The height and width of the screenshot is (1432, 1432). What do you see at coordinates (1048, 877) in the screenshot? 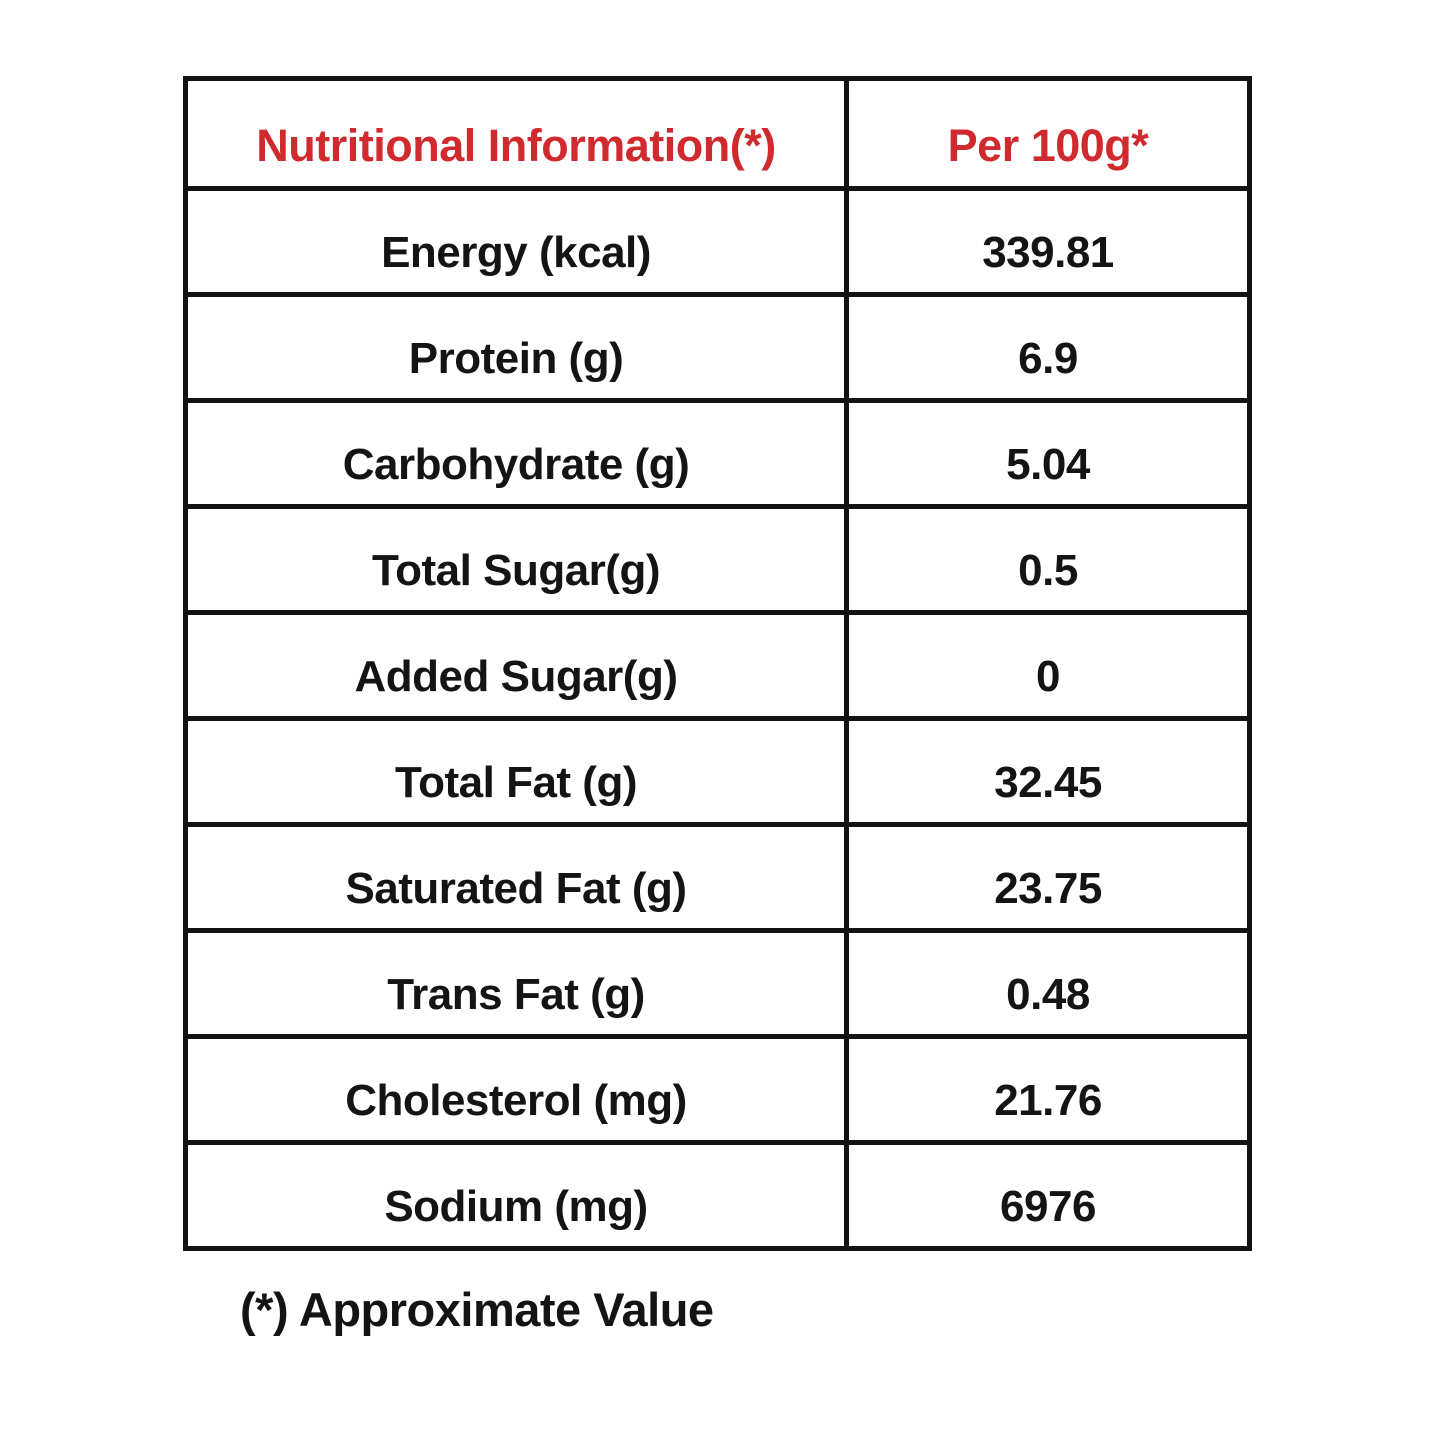
I see `row-value: 23.75` at bounding box center [1048, 877].